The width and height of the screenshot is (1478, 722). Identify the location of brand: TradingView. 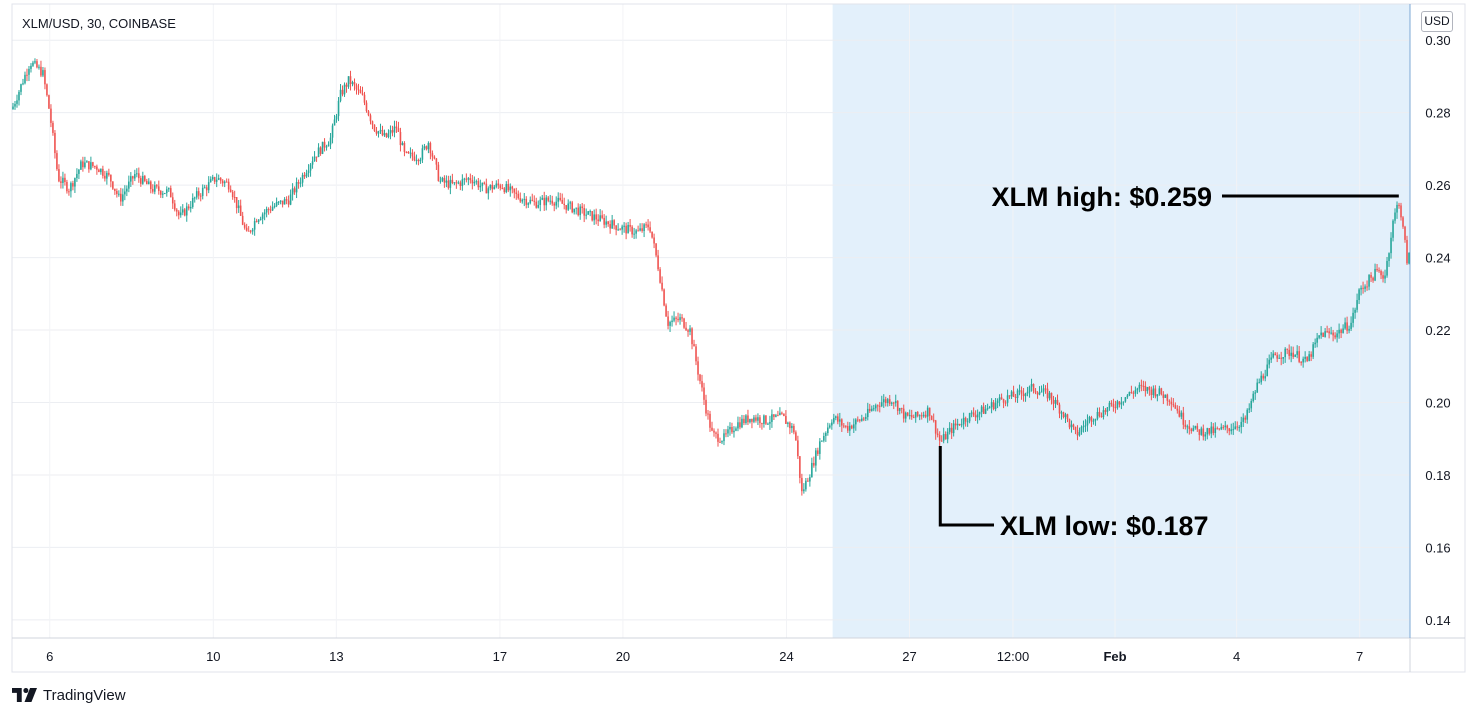
(69, 695).